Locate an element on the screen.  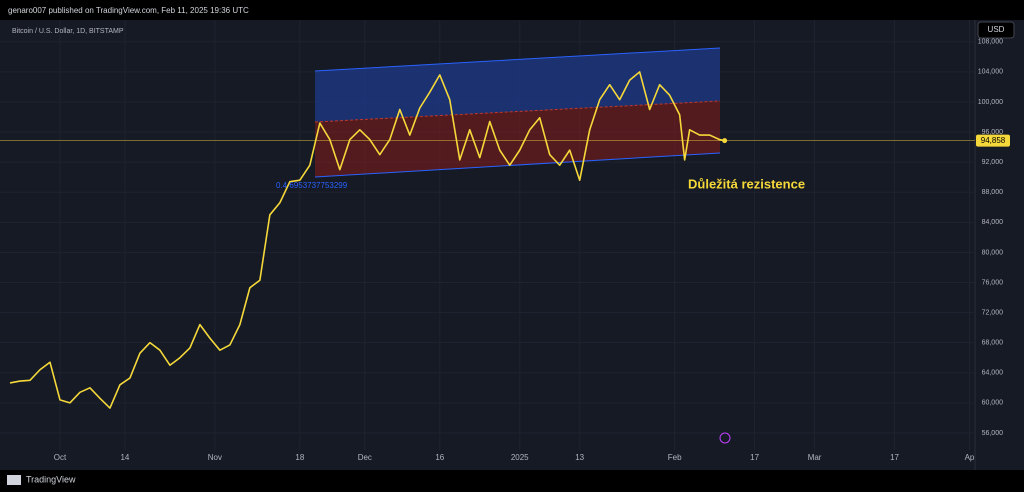
x-tick-label: Feb is located at coordinates (675, 457).